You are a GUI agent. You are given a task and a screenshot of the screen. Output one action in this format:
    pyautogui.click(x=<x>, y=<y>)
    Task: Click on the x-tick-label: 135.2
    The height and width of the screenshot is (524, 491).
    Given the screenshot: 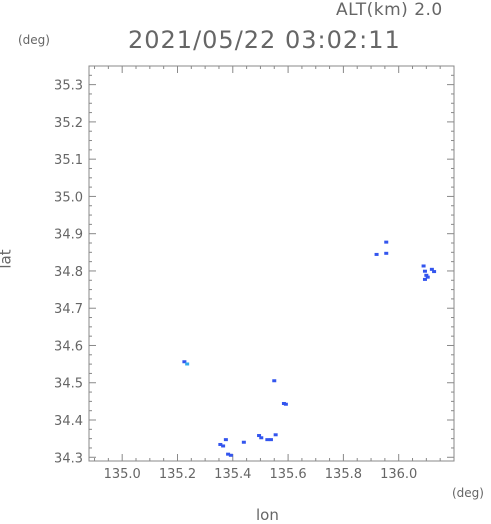 What is the action you would take?
    pyautogui.click(x=177, y=474)
    